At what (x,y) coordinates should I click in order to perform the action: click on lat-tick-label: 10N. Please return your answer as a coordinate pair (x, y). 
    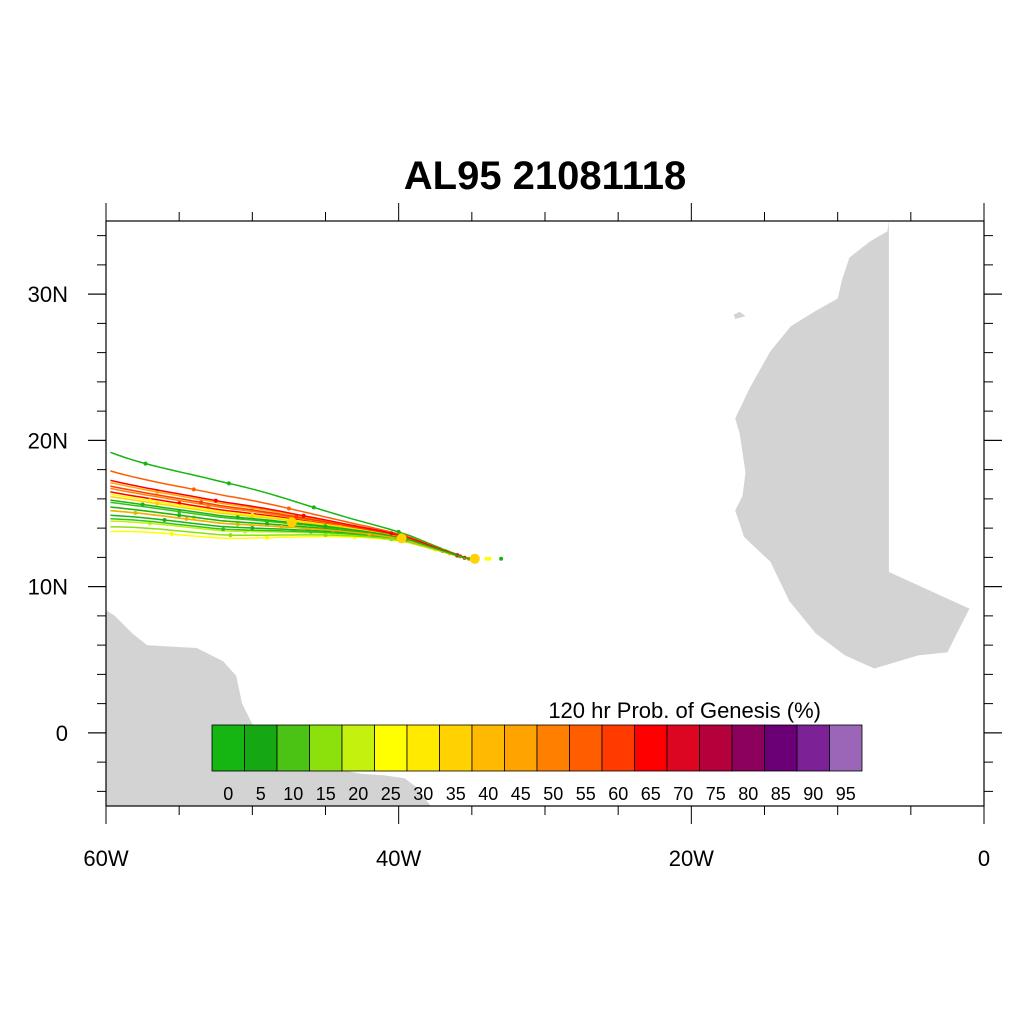
    Looking at the image, I should click on (48, 587).